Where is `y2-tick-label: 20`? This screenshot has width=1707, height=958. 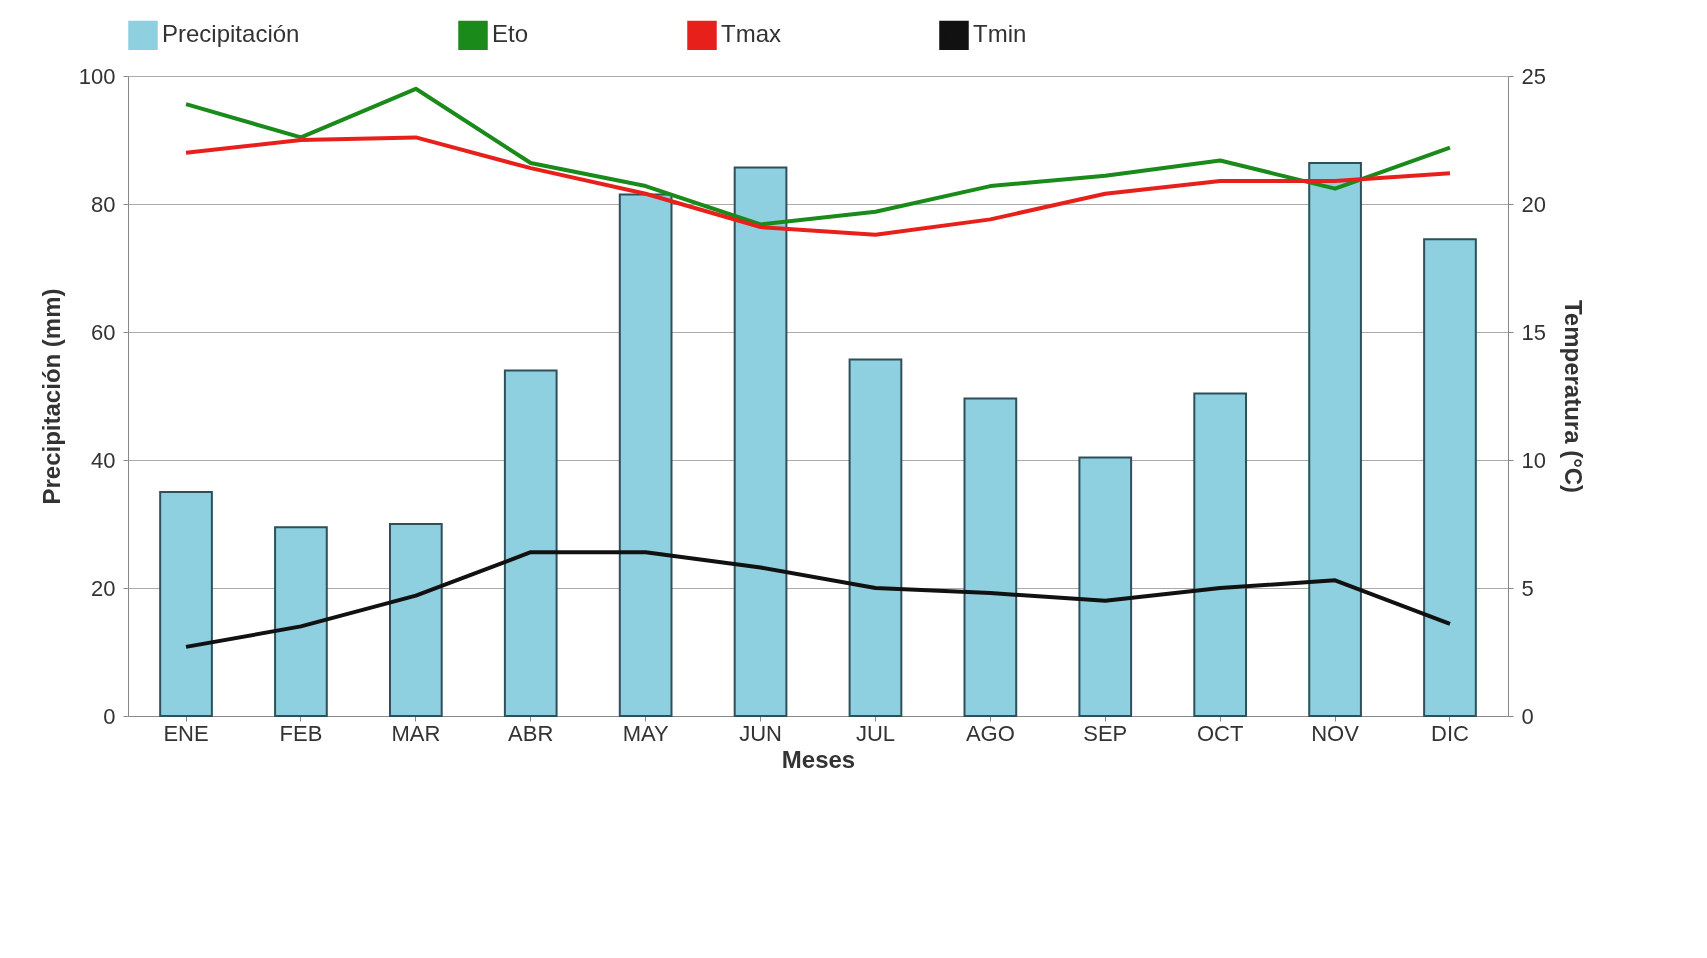 y2-tick-label: 20 is located at coordinates (1533, 204).